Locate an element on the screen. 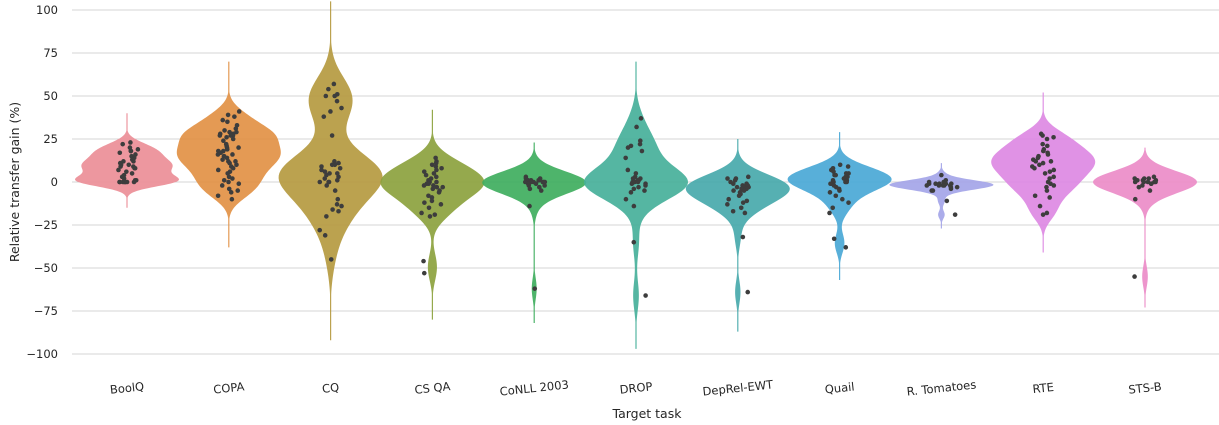 This screenshot has height=425, width=1219. violin-copa is located at coordinates (228, 154).